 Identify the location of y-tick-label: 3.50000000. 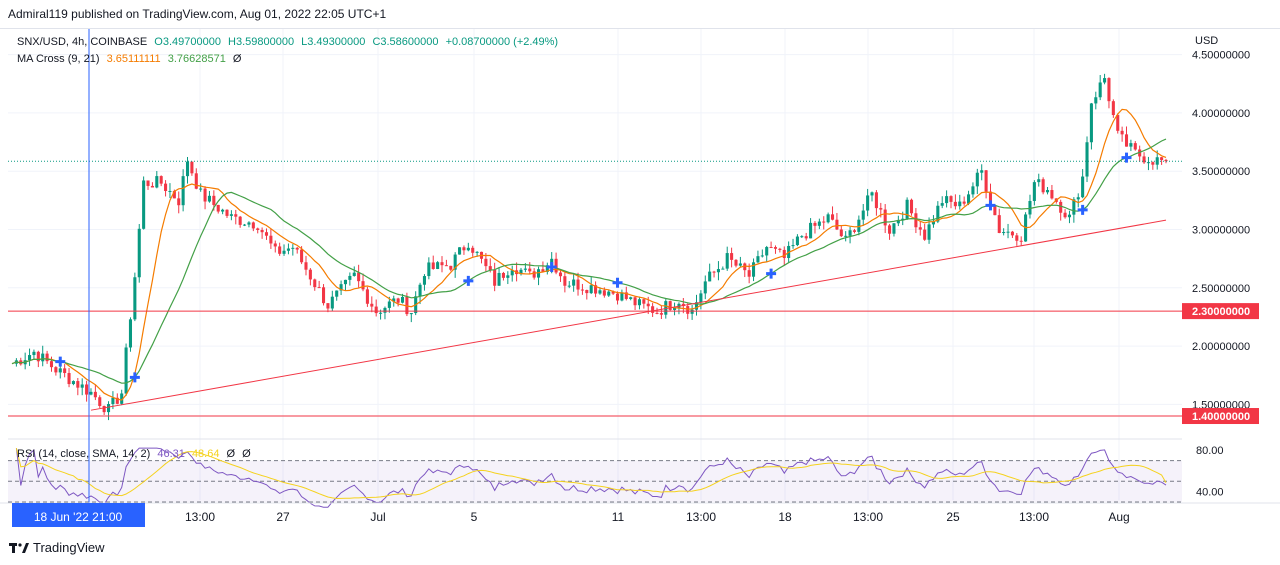
(1221, 172).